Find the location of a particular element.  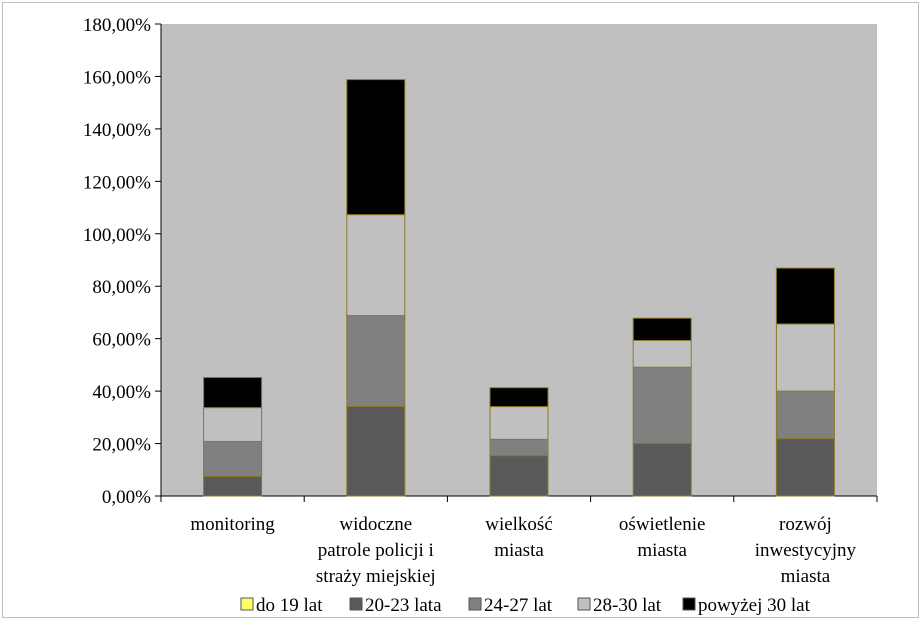

y-tick-label: 140,00% is located at coordinates (117, 130).